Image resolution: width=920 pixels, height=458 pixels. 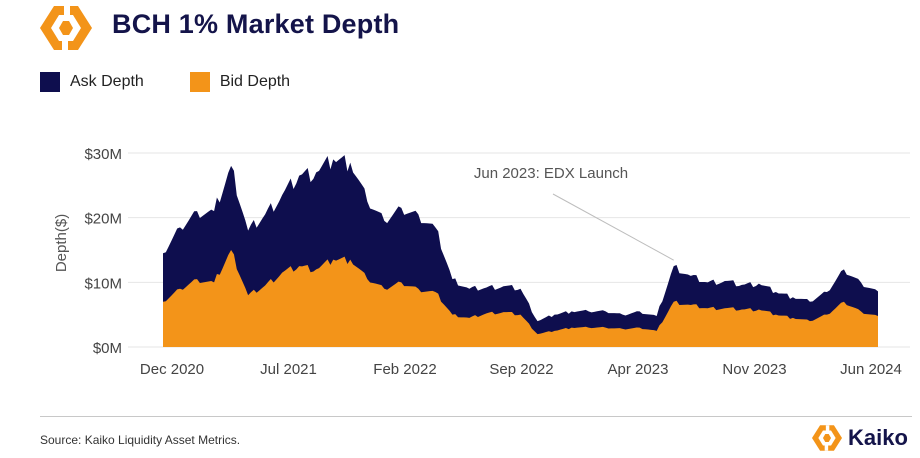 I want to click on legend-swatch-bid, so click(x=199, y=82).